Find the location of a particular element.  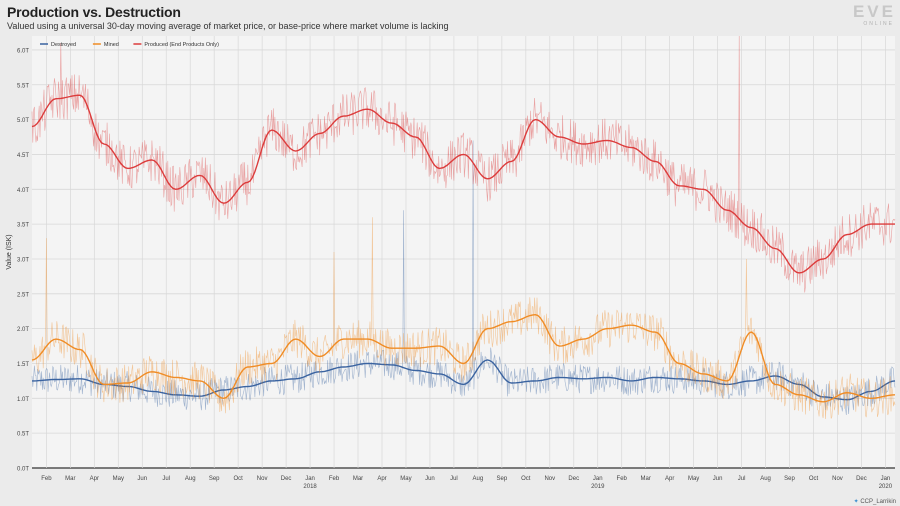

x-tick-year-label: 2018 is located at coordinates (310, 487).